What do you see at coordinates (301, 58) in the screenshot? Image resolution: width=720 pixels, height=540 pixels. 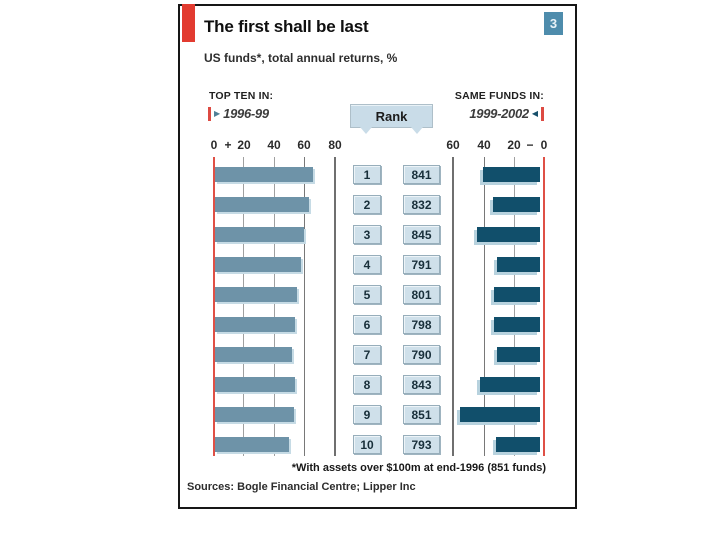 I see `chart-subtitle: US funds*, total annual returns, %` at bounding box center [301, 58].